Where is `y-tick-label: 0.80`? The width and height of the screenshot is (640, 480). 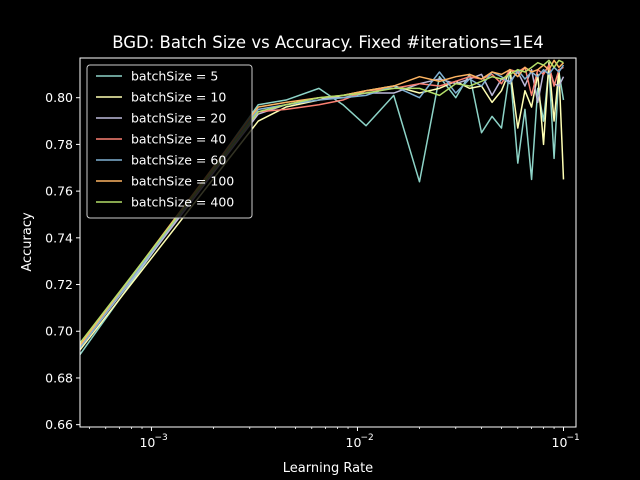 y-tick-label: 0.80 is located at coordinates (59, 97).